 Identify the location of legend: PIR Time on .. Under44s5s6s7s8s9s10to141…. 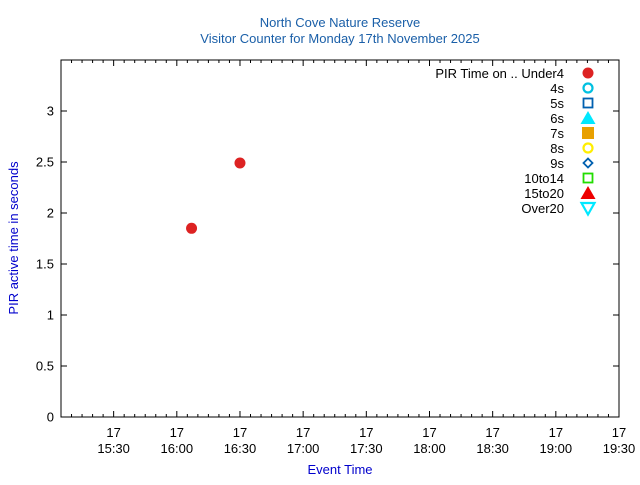
(516, 141).